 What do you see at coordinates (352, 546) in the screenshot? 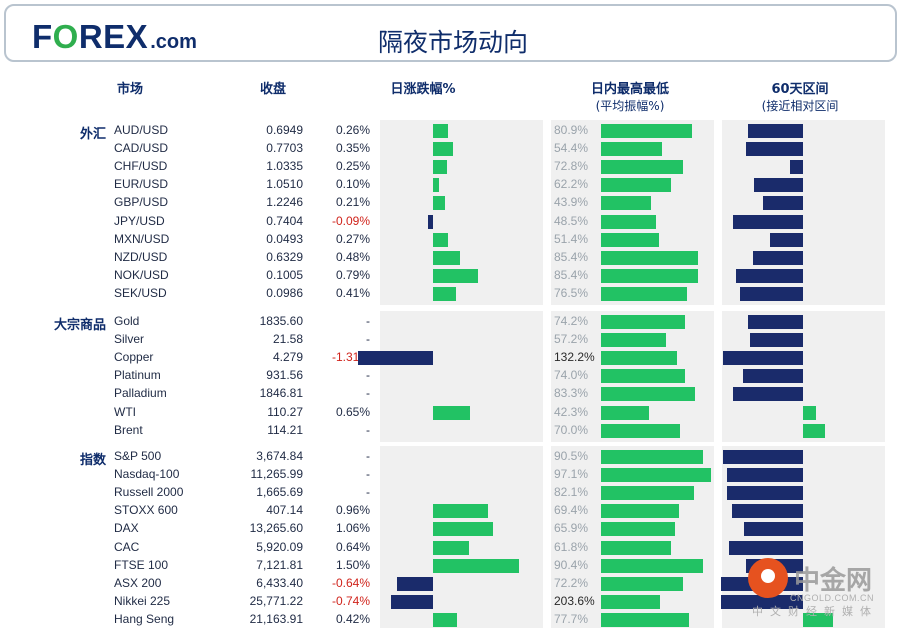
I see `row-change: 0.64%` at bounding box center [352, 546].